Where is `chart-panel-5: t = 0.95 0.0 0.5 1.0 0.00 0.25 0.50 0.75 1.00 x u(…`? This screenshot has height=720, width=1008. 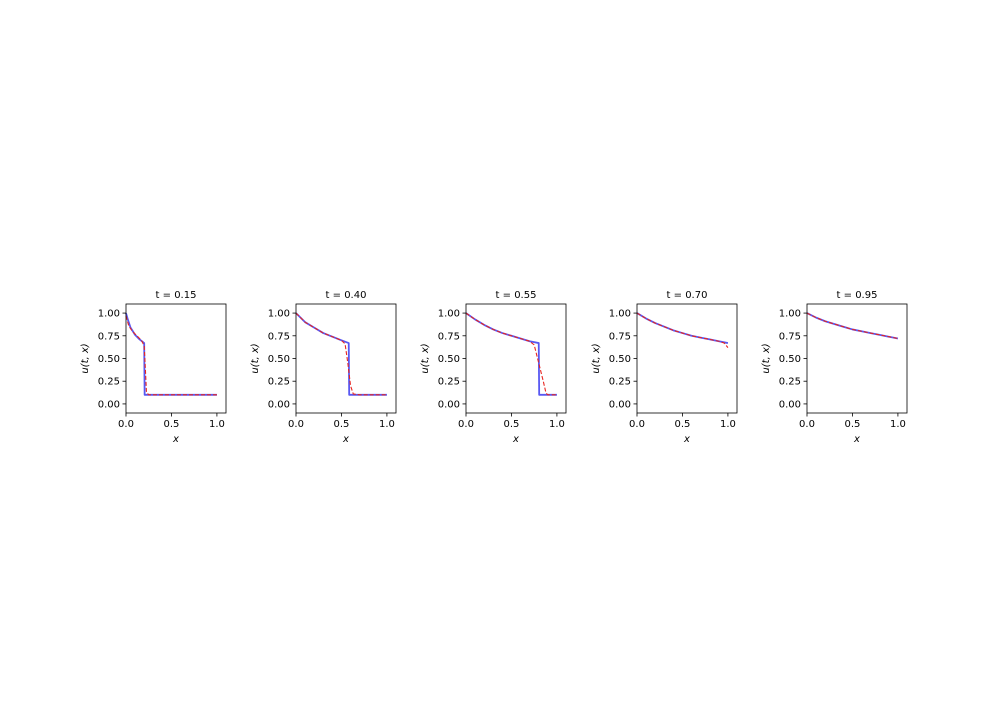 chart-panel-5: t = 0.95 0.0 0.5 1.0 0.00 0.25 0.50 0.75 1.00 x u(… is located at coordinates (834, 367).